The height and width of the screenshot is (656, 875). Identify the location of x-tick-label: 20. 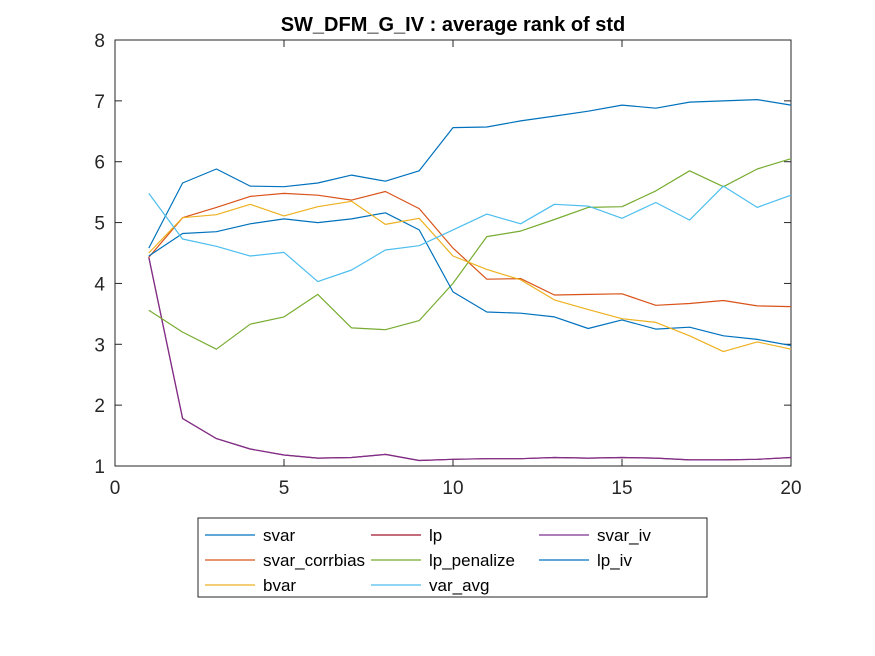
(790, 488).